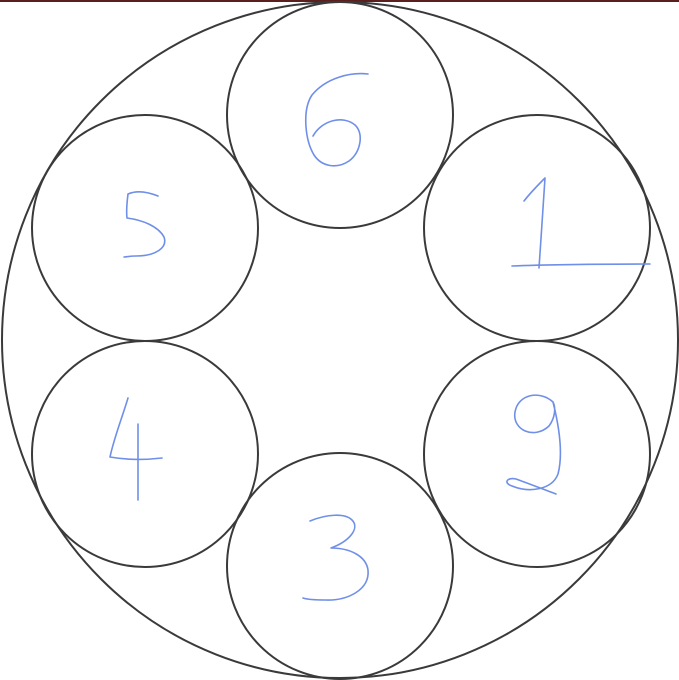 Image resolution: width=679 pixels, height=680 pixels. What do you see at coordinates (534, 223) in the screenshot?
I see `digit-1-stroke` at bounding box center [534, 223].